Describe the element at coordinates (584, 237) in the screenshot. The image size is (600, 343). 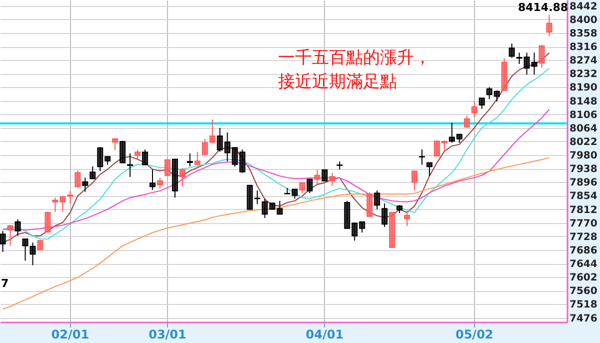
I see `y-tick-label: 7728` at that location.